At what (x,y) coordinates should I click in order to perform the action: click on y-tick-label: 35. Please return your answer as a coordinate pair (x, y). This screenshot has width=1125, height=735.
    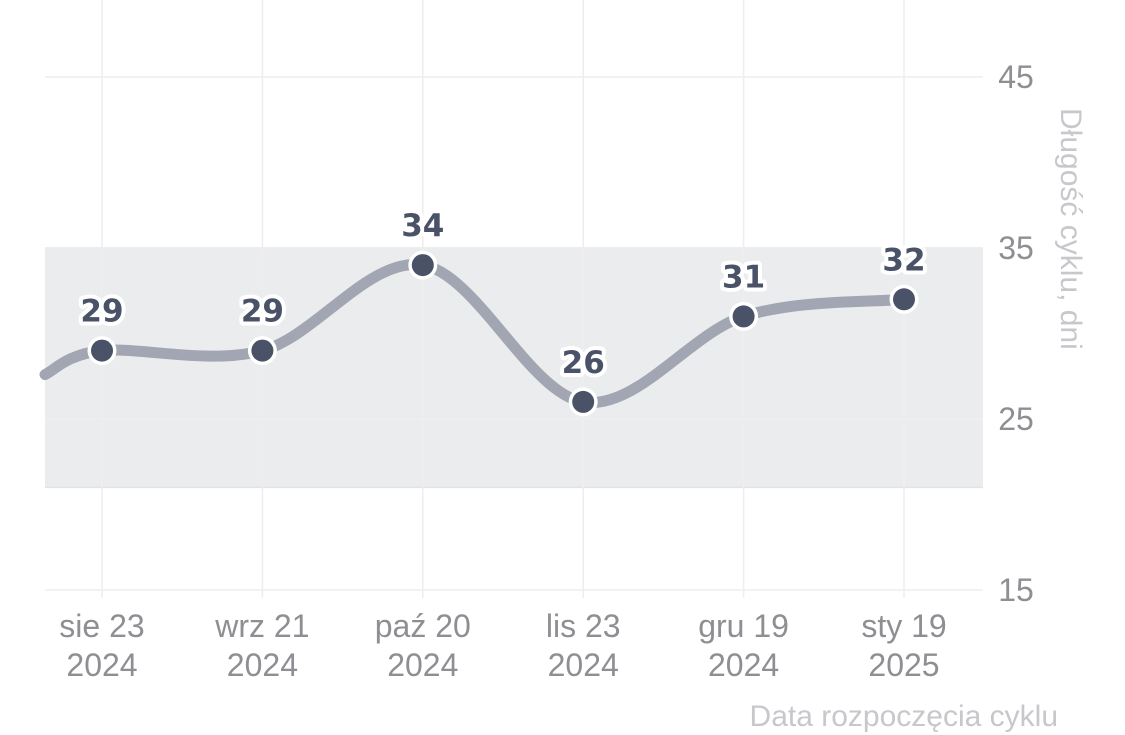
    Looking at the image, I should click on (1016, 248).